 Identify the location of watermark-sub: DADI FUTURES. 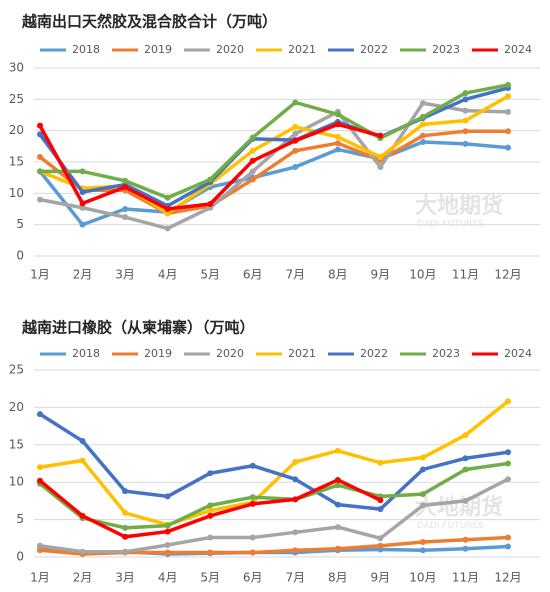
(450, 526).